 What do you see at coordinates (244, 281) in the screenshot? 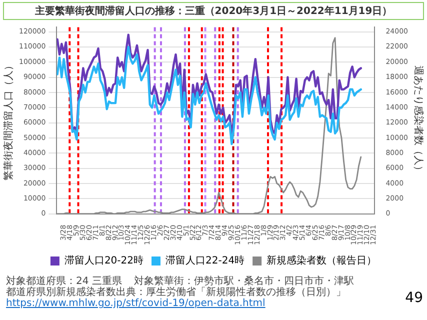
I see `text: 対象繁華街：伊勢市駅・桑名市・四日市市・津駅` at bounding box center [244, 281].